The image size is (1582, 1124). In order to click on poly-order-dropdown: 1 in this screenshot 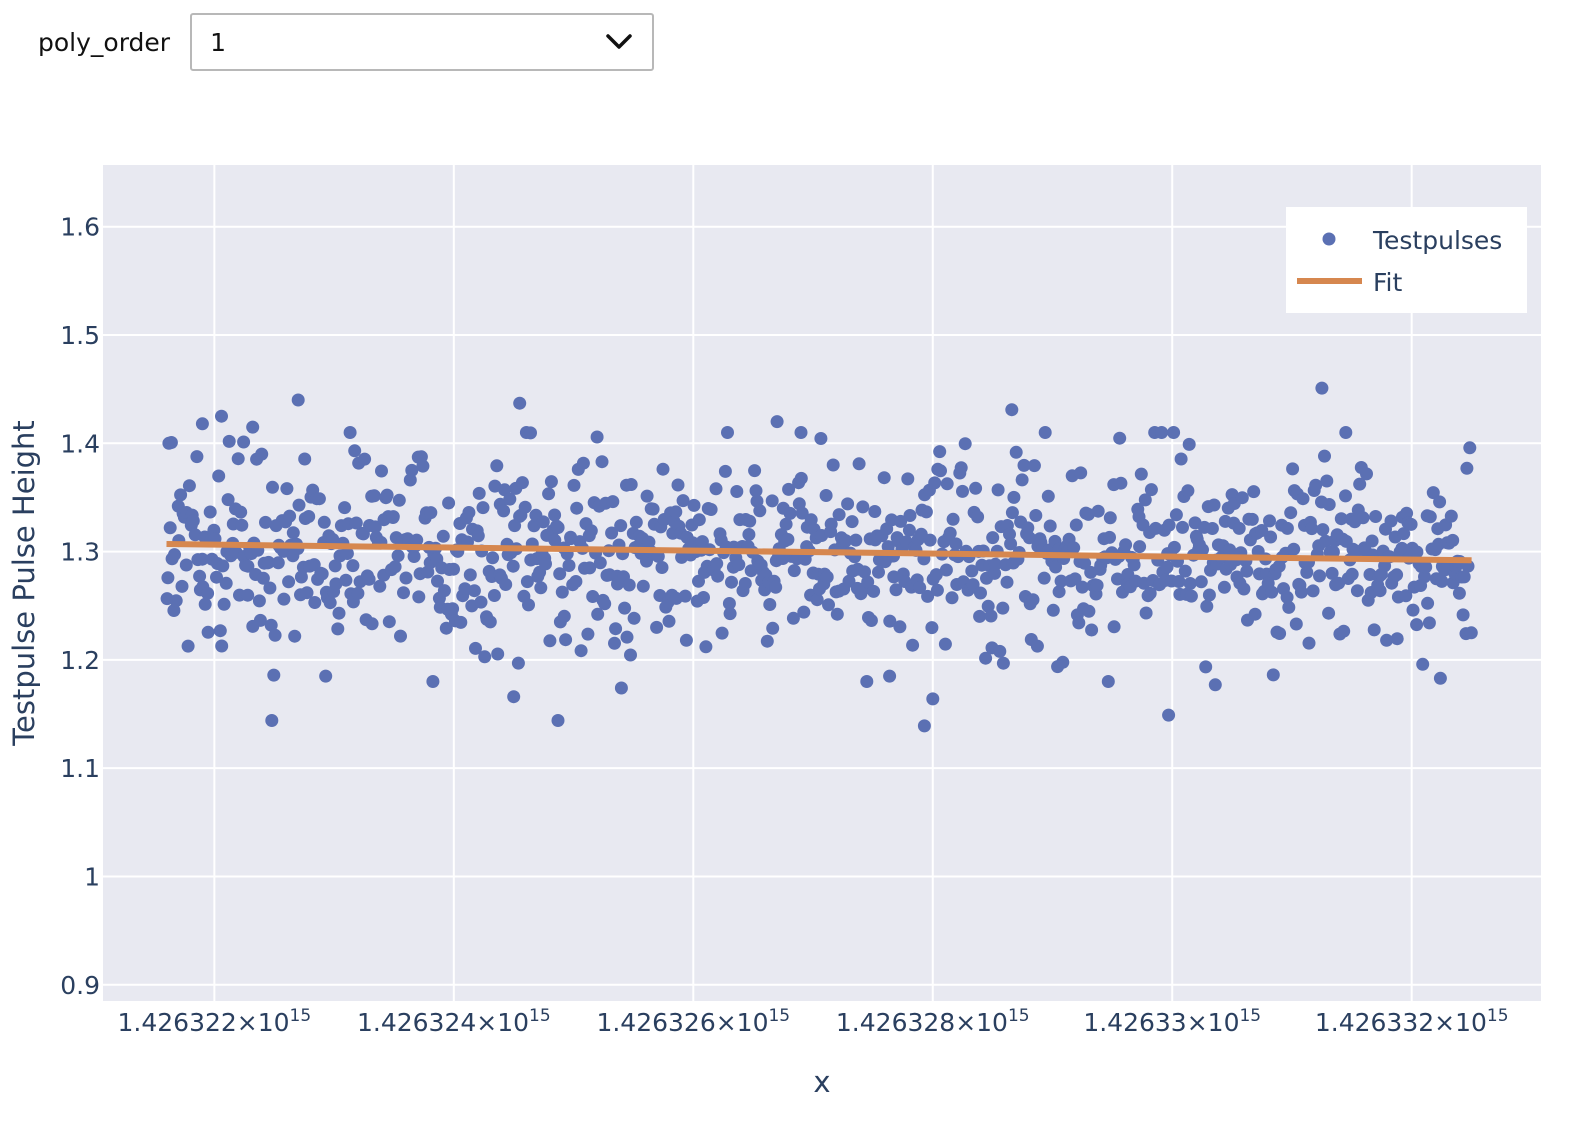, I will do `click(422, 42)`.